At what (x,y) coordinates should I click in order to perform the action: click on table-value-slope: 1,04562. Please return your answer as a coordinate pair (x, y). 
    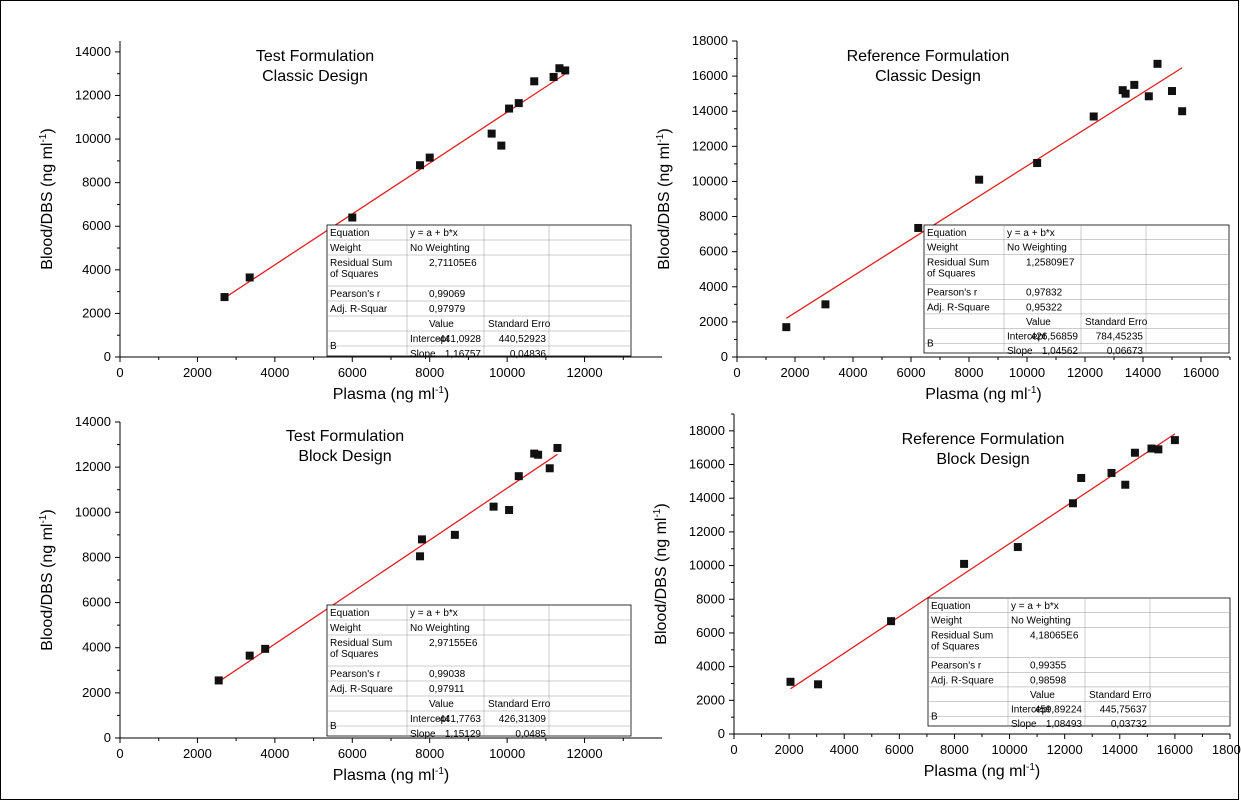
    Looking at the image, I should click on (1060, 351).